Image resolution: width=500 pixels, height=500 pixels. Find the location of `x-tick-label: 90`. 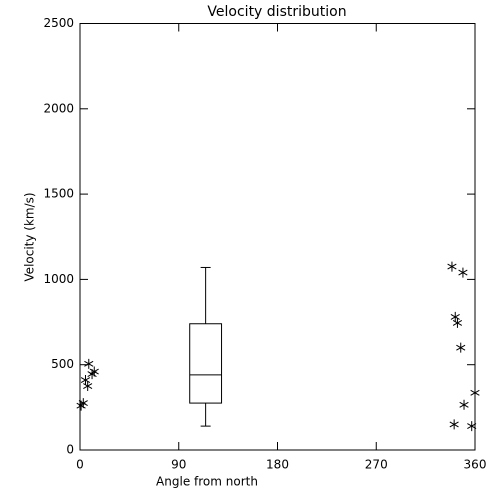

x-tick-label: 90 is located at coordinates (178, 465).